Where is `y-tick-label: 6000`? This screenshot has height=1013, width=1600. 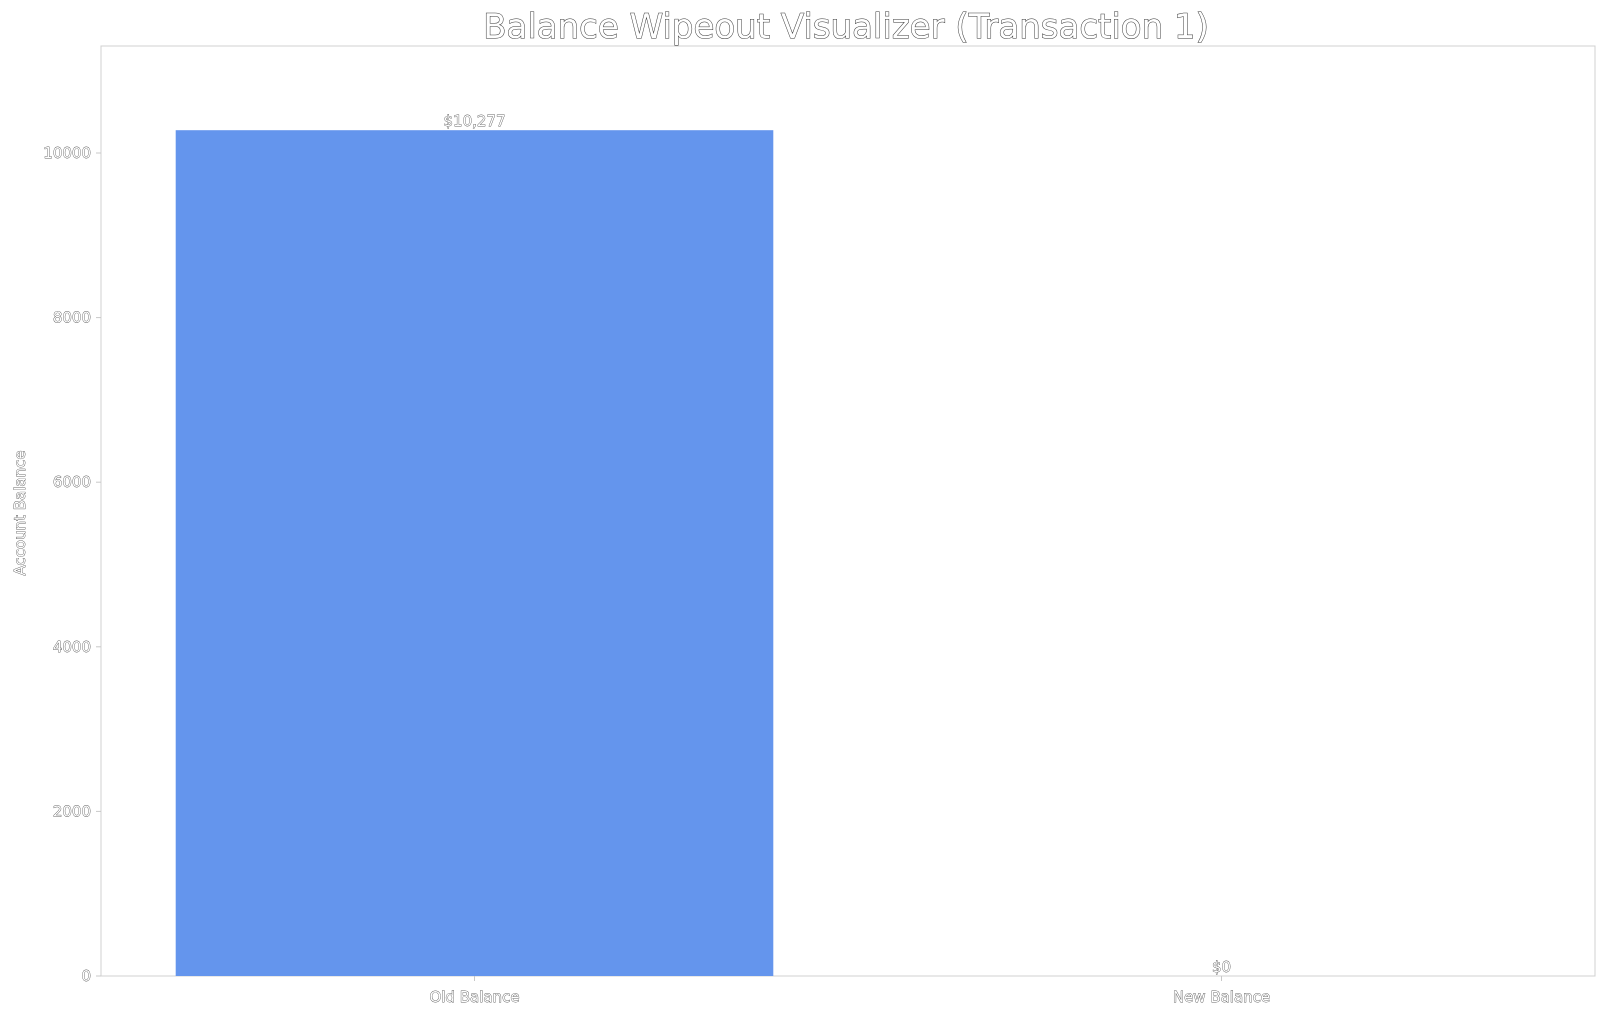 y-tick-label: 6000 is located at coordinates (72, 482).